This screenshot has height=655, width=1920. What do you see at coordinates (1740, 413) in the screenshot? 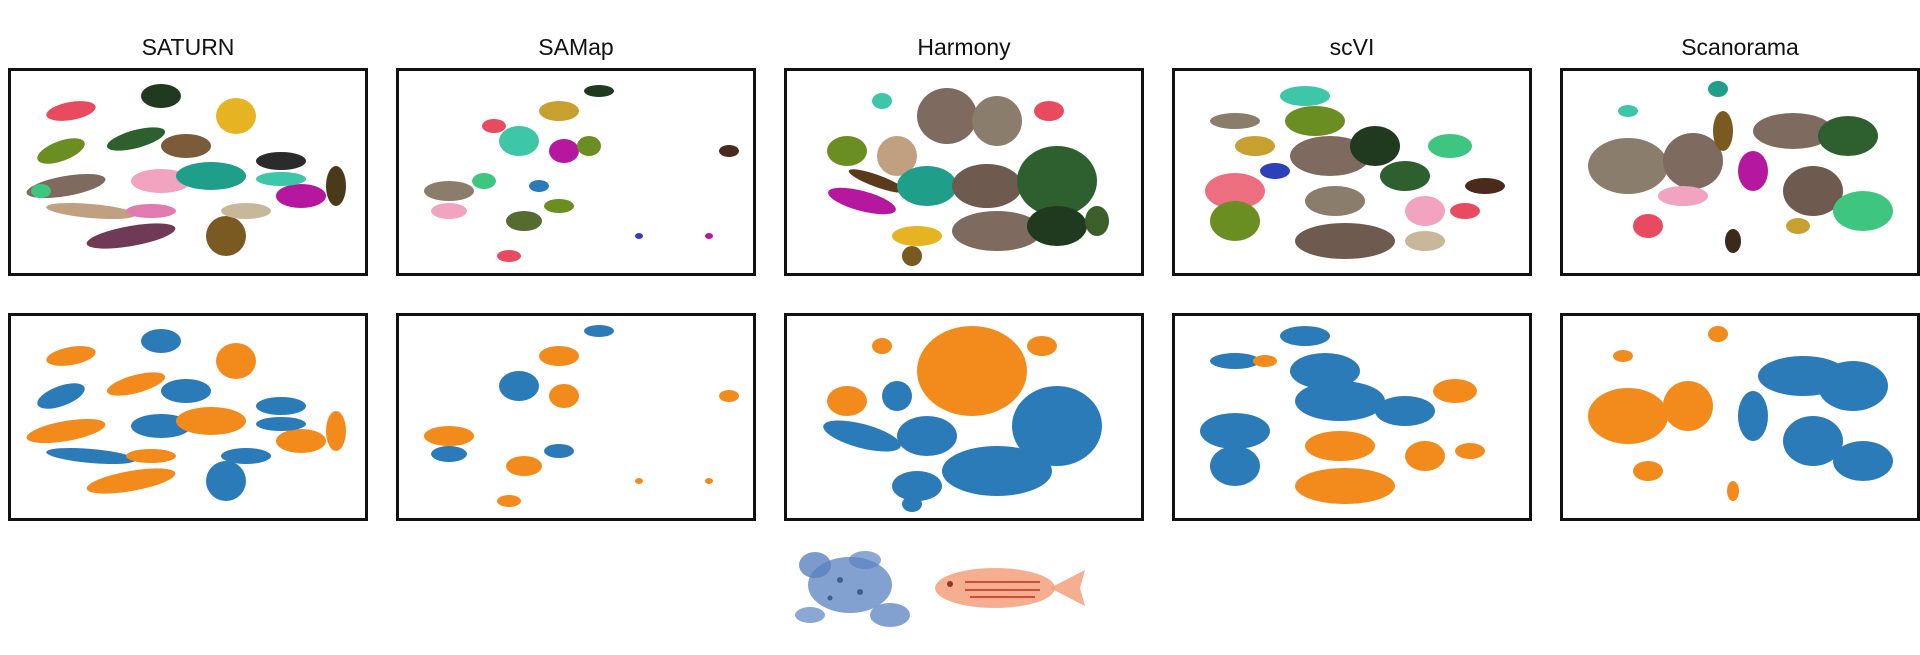
I see `umap-plot-scanorama-species` at bounding box center [1740, 413].